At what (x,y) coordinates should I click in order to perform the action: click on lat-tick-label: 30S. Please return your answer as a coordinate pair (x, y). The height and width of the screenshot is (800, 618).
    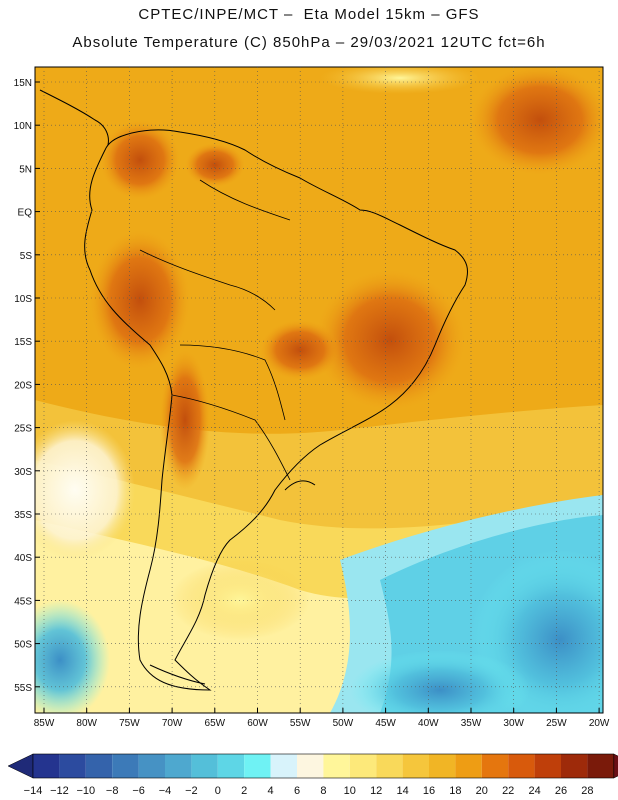
    Looking at the image, I should click on (23, 472).